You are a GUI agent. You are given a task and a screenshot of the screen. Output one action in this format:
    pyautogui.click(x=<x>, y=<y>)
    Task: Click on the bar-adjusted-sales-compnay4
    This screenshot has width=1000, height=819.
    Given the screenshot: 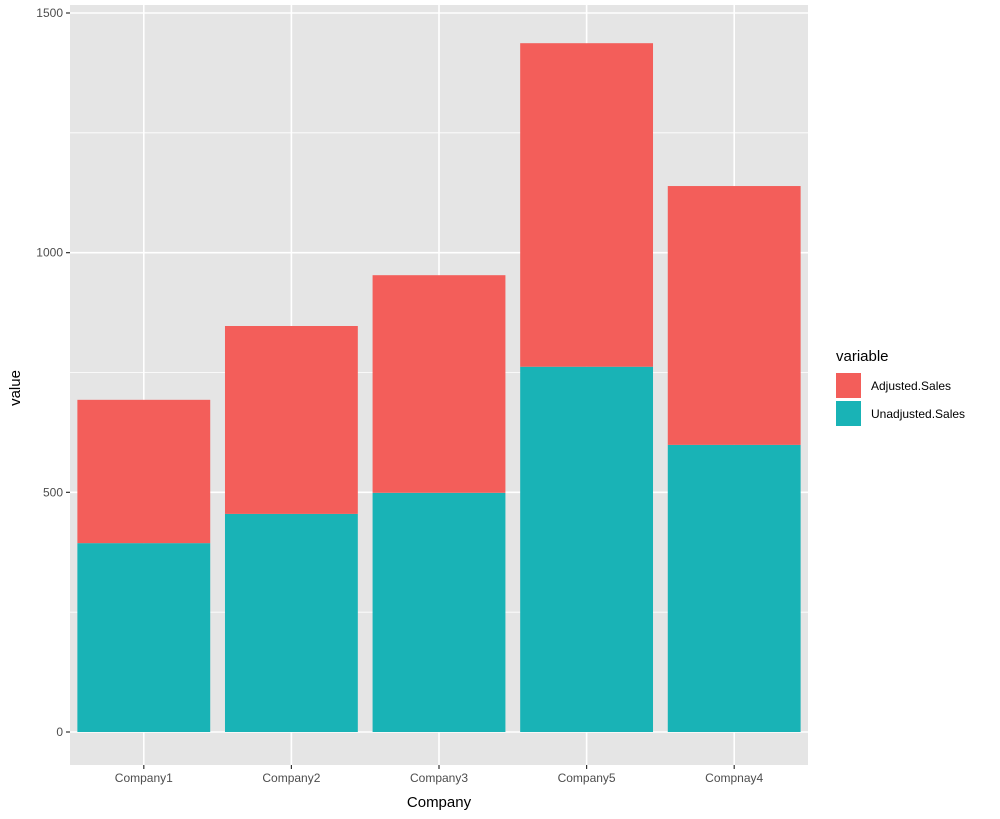 What is the action you would take?
    pyautogui.click(x=734, y=315)
    